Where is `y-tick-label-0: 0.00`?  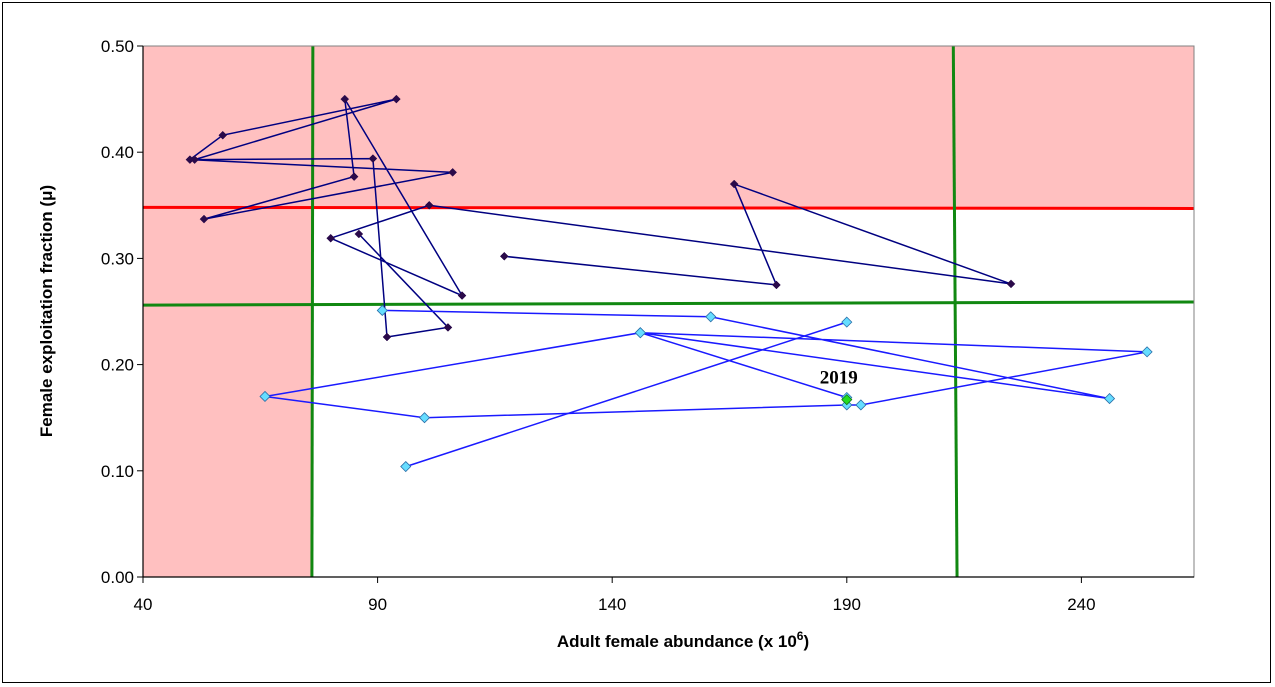
y-tick-label-0: 0.00 is located at coordinates (117, 577).